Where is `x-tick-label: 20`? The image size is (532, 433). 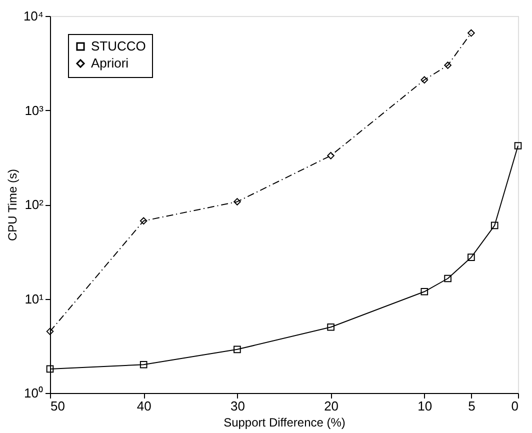 x-tick-label: 20 is located at coordinates (331, 406).